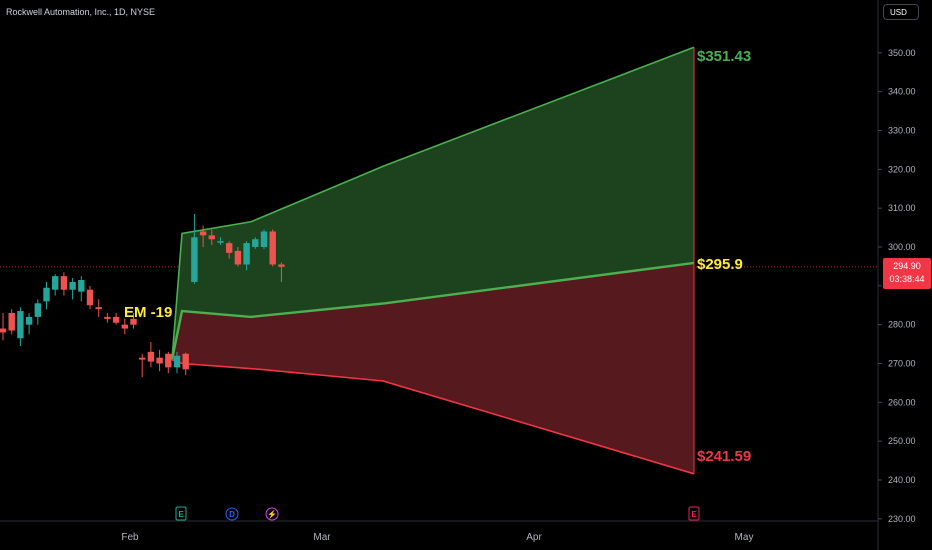 The height and width of the screenshot is (550, 932). Describe the element at coordinates (902, 92) in the screenshot. I see `price-tick-label: 340.00` at that location.